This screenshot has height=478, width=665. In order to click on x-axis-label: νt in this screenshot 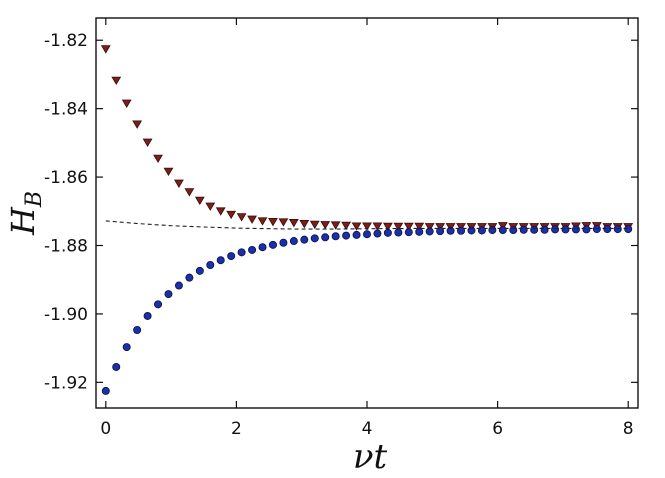, I will do `click(370, 457)`.